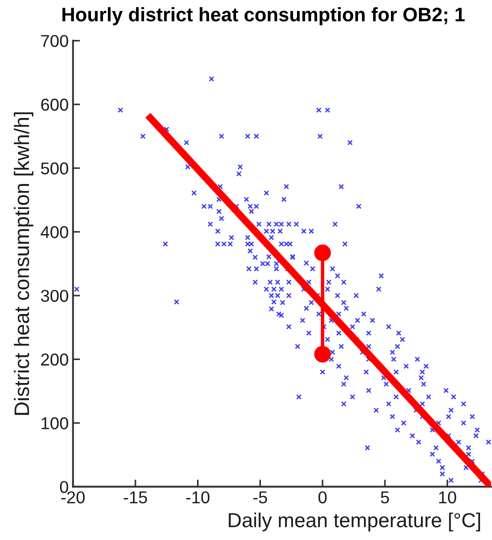 The height and width of the screenshot is (540, 492). What do you see at coordinates (54, 232) in the screenshot?
I see `y-tick-label: 400` at bounding box center [54, 232].